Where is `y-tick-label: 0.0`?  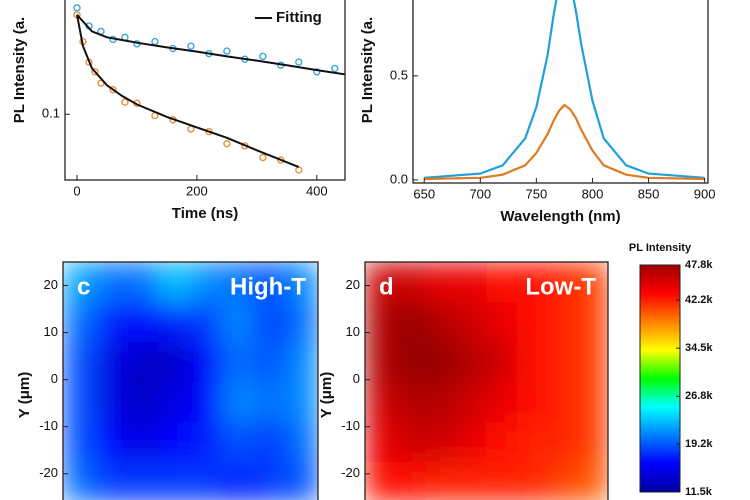
y-tick-label: 0.0 is located at coordinates (399, 178).